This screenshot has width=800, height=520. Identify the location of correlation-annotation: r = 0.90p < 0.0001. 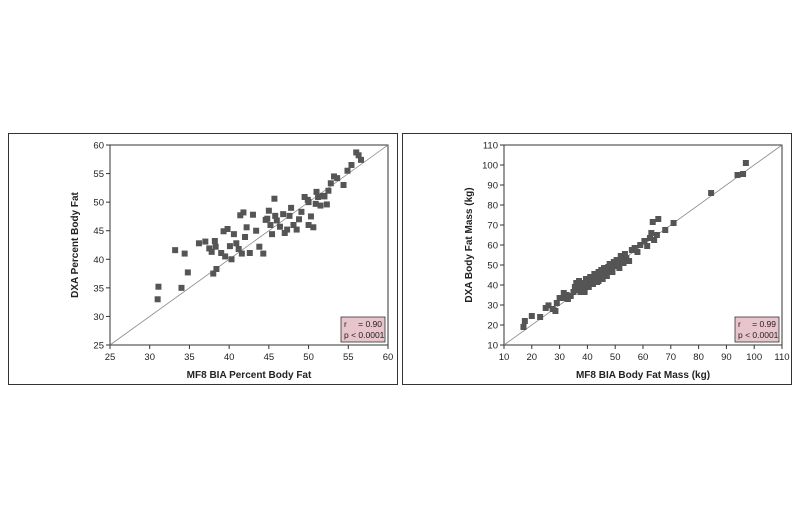
(363, 329).